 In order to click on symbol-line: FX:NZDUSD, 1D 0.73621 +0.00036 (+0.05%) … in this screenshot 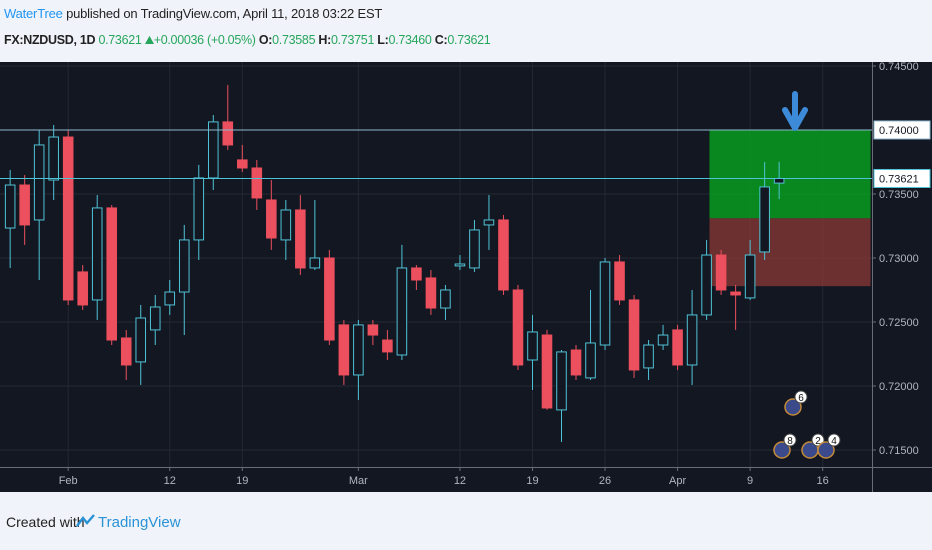, I will do `click(247, 40)`.